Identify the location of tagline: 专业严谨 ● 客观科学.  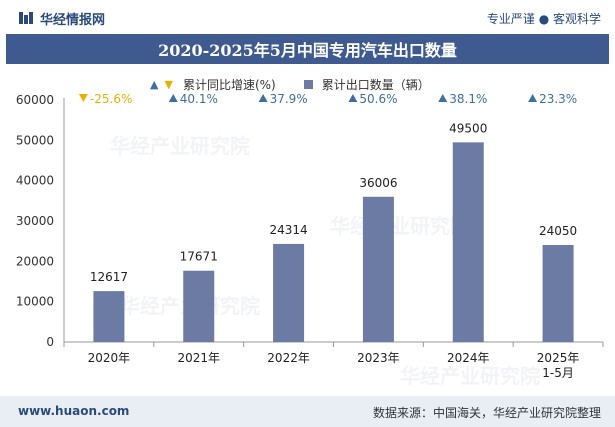
(543, 19).